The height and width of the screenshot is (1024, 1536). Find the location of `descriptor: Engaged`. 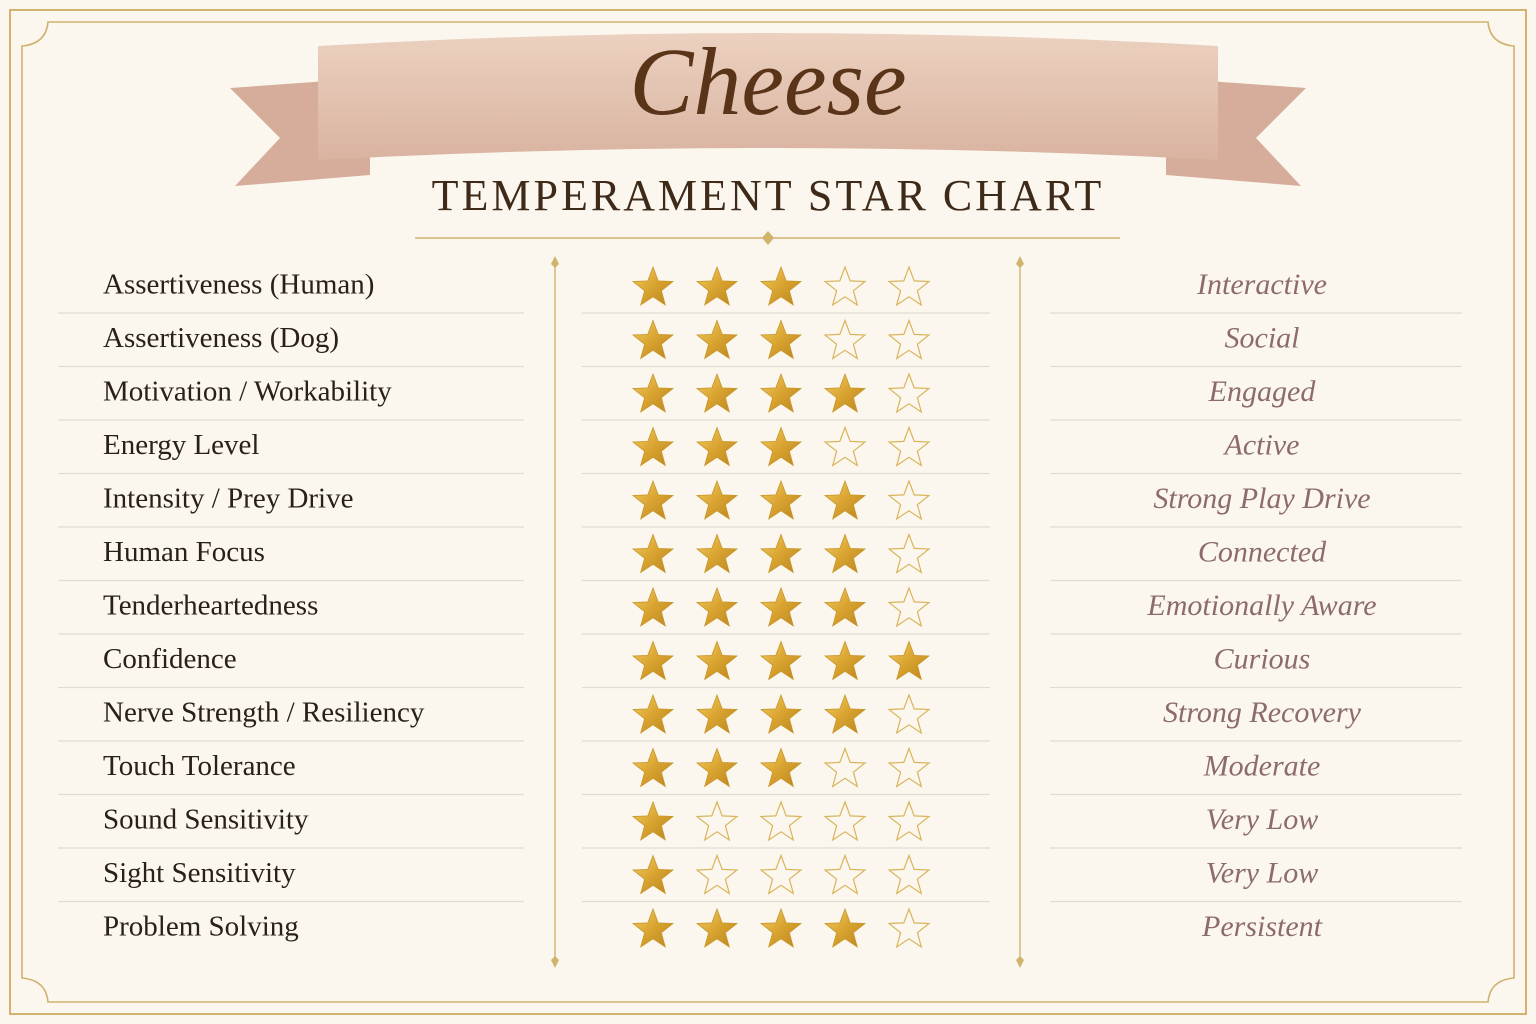

descriptor: Engaged is located at coordinates (1262, 391).